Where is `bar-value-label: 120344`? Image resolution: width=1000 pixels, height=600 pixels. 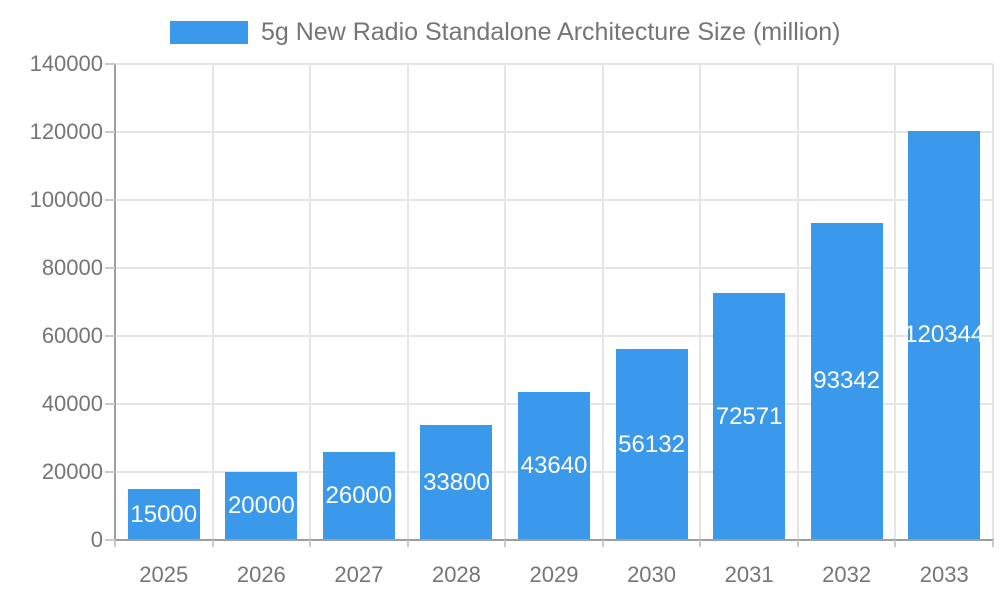
bar-value-label: 120344 is located at coordinates (944, 335).